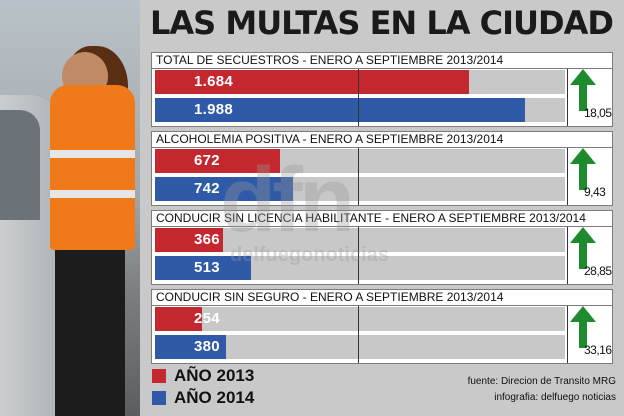  What do you see at coordinates (555, 397) in the screenshot?
I see `infographic-credit: infografia: delfuego noticias` at bounding box center [555, 397].